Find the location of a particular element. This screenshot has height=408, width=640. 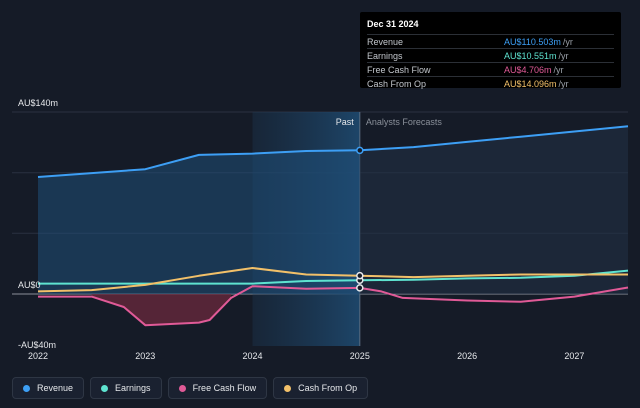

revenue-marker is located at coordinates (360, 150).